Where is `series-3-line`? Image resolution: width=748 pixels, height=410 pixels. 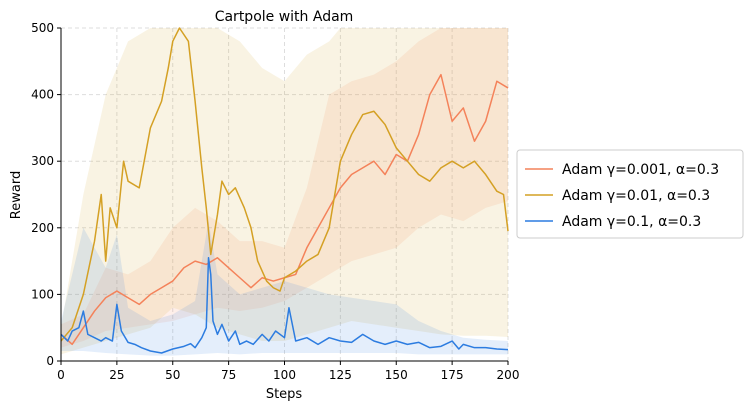
series-3-line is located at coordinates (284, 305).